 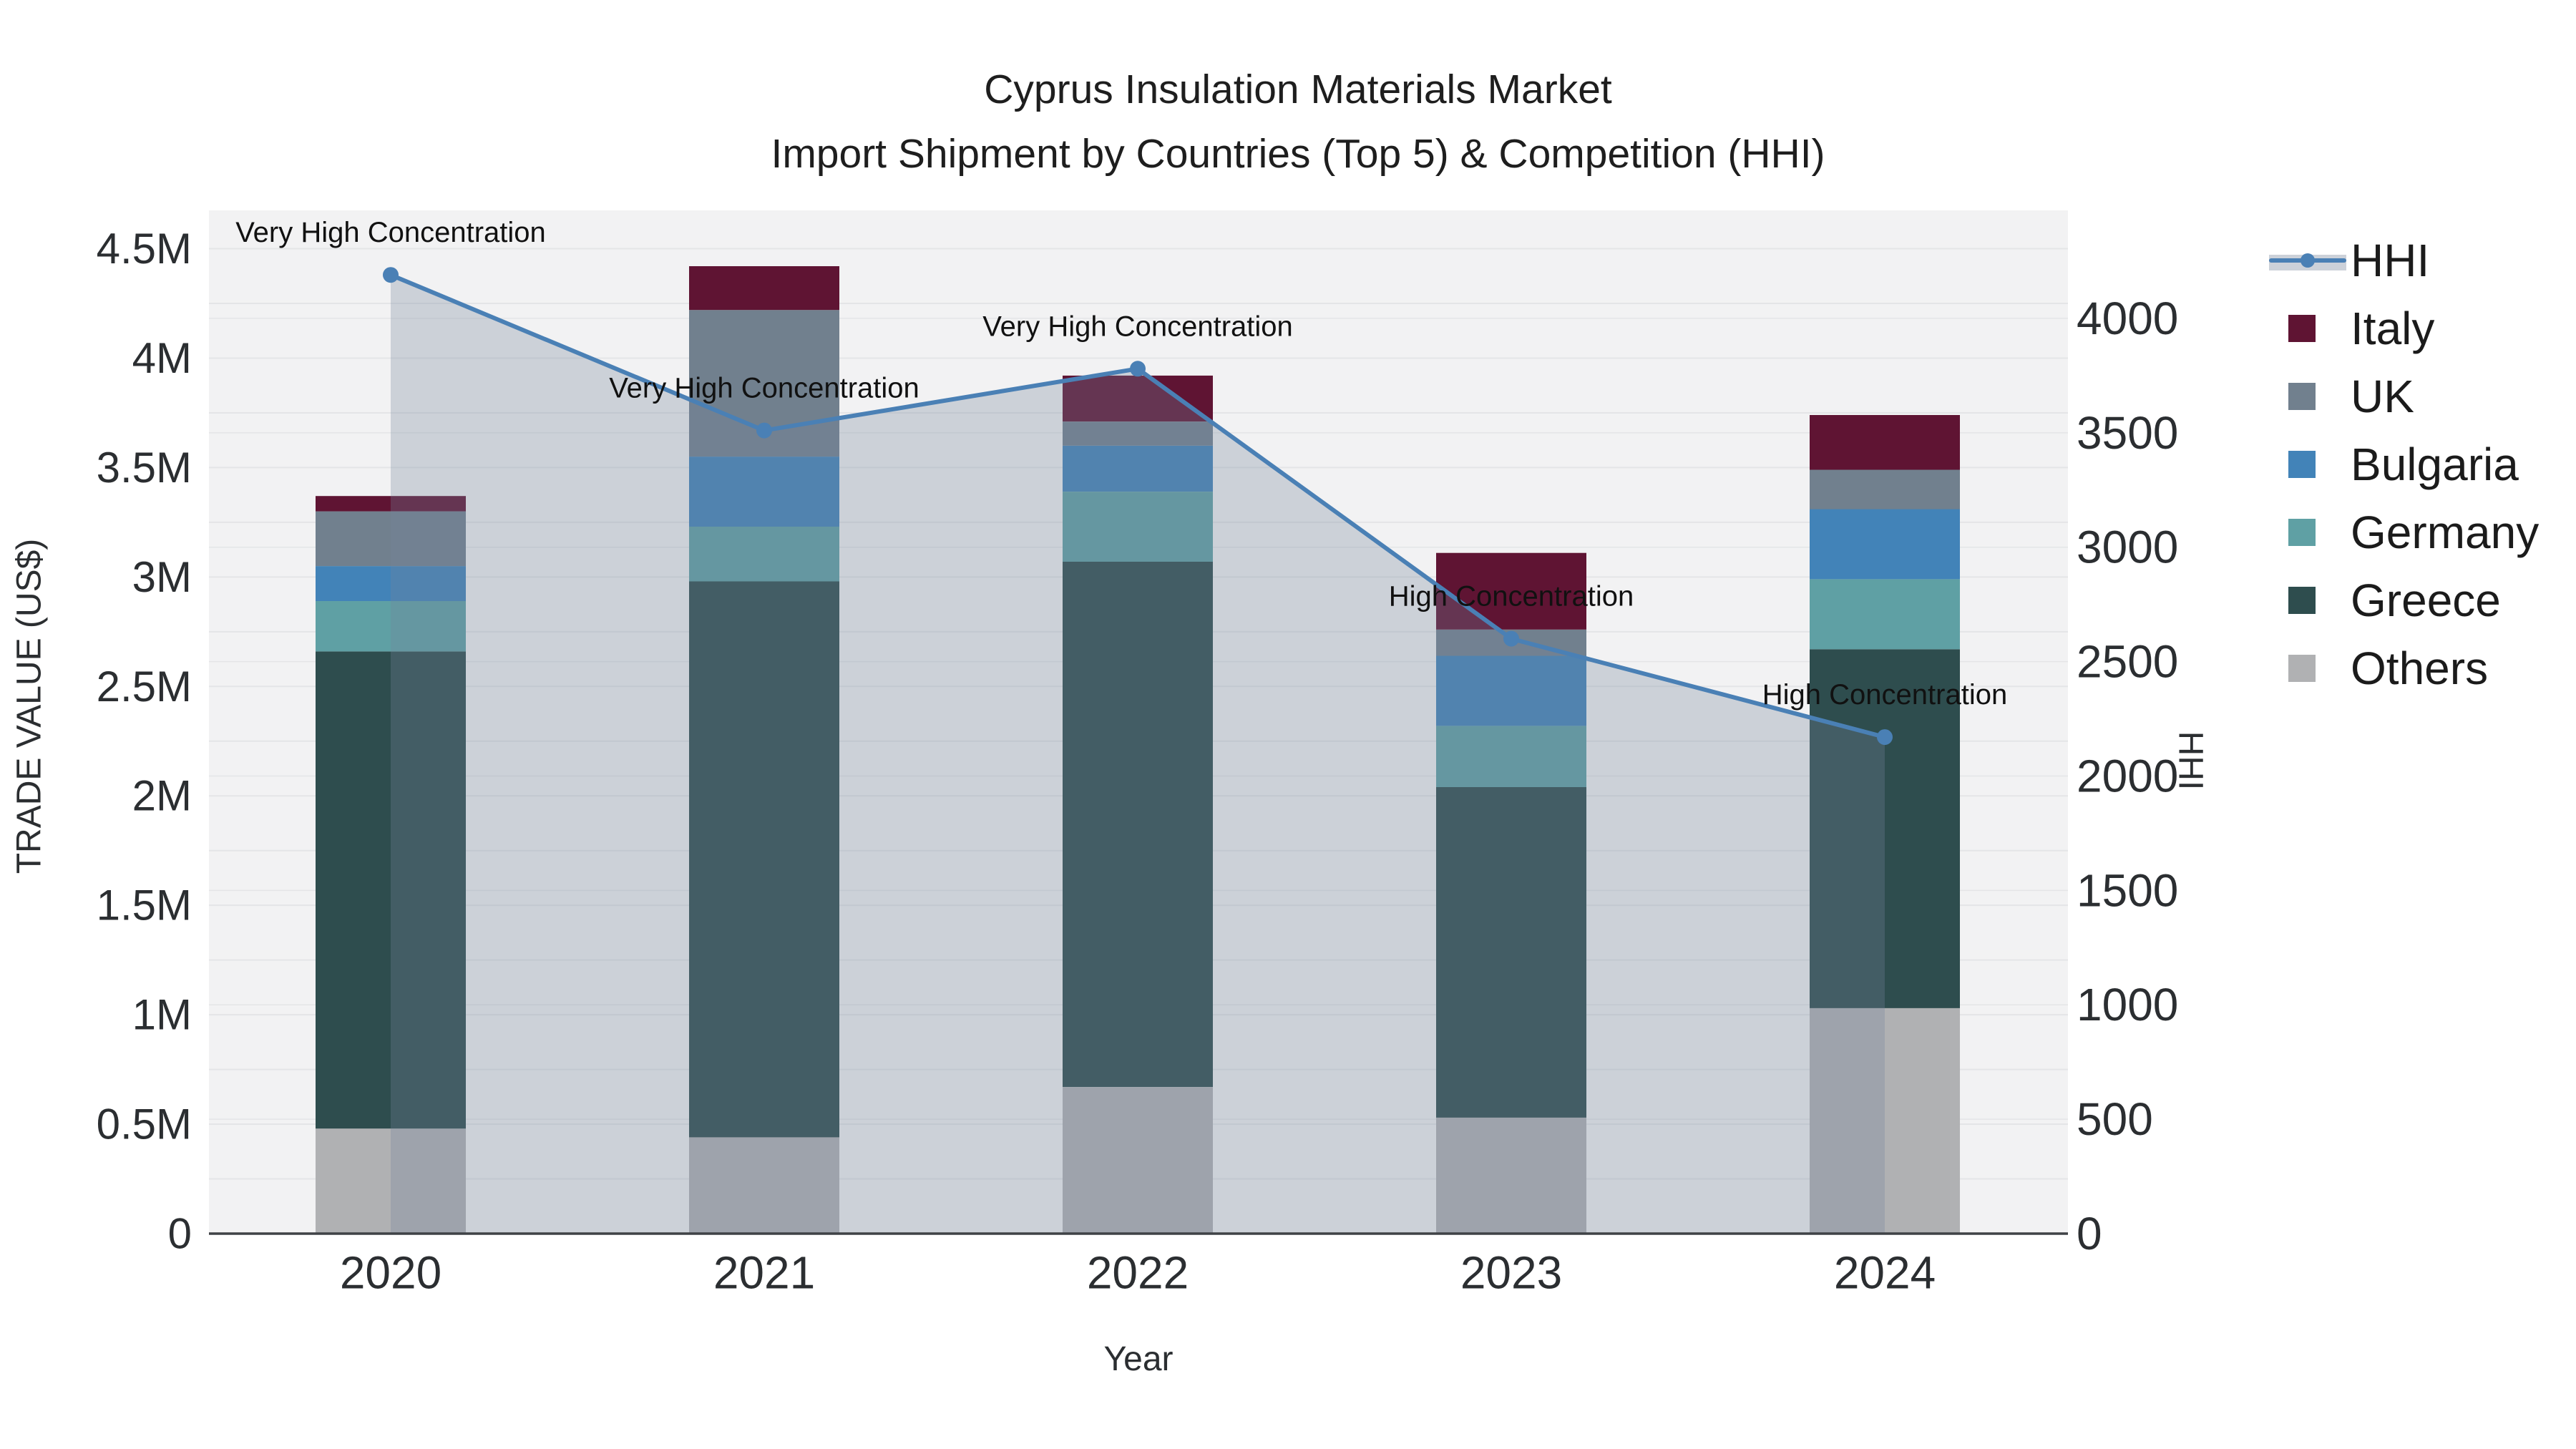 I want to click on y-left-tick-2M: 2M, so click(x=162, y=796).